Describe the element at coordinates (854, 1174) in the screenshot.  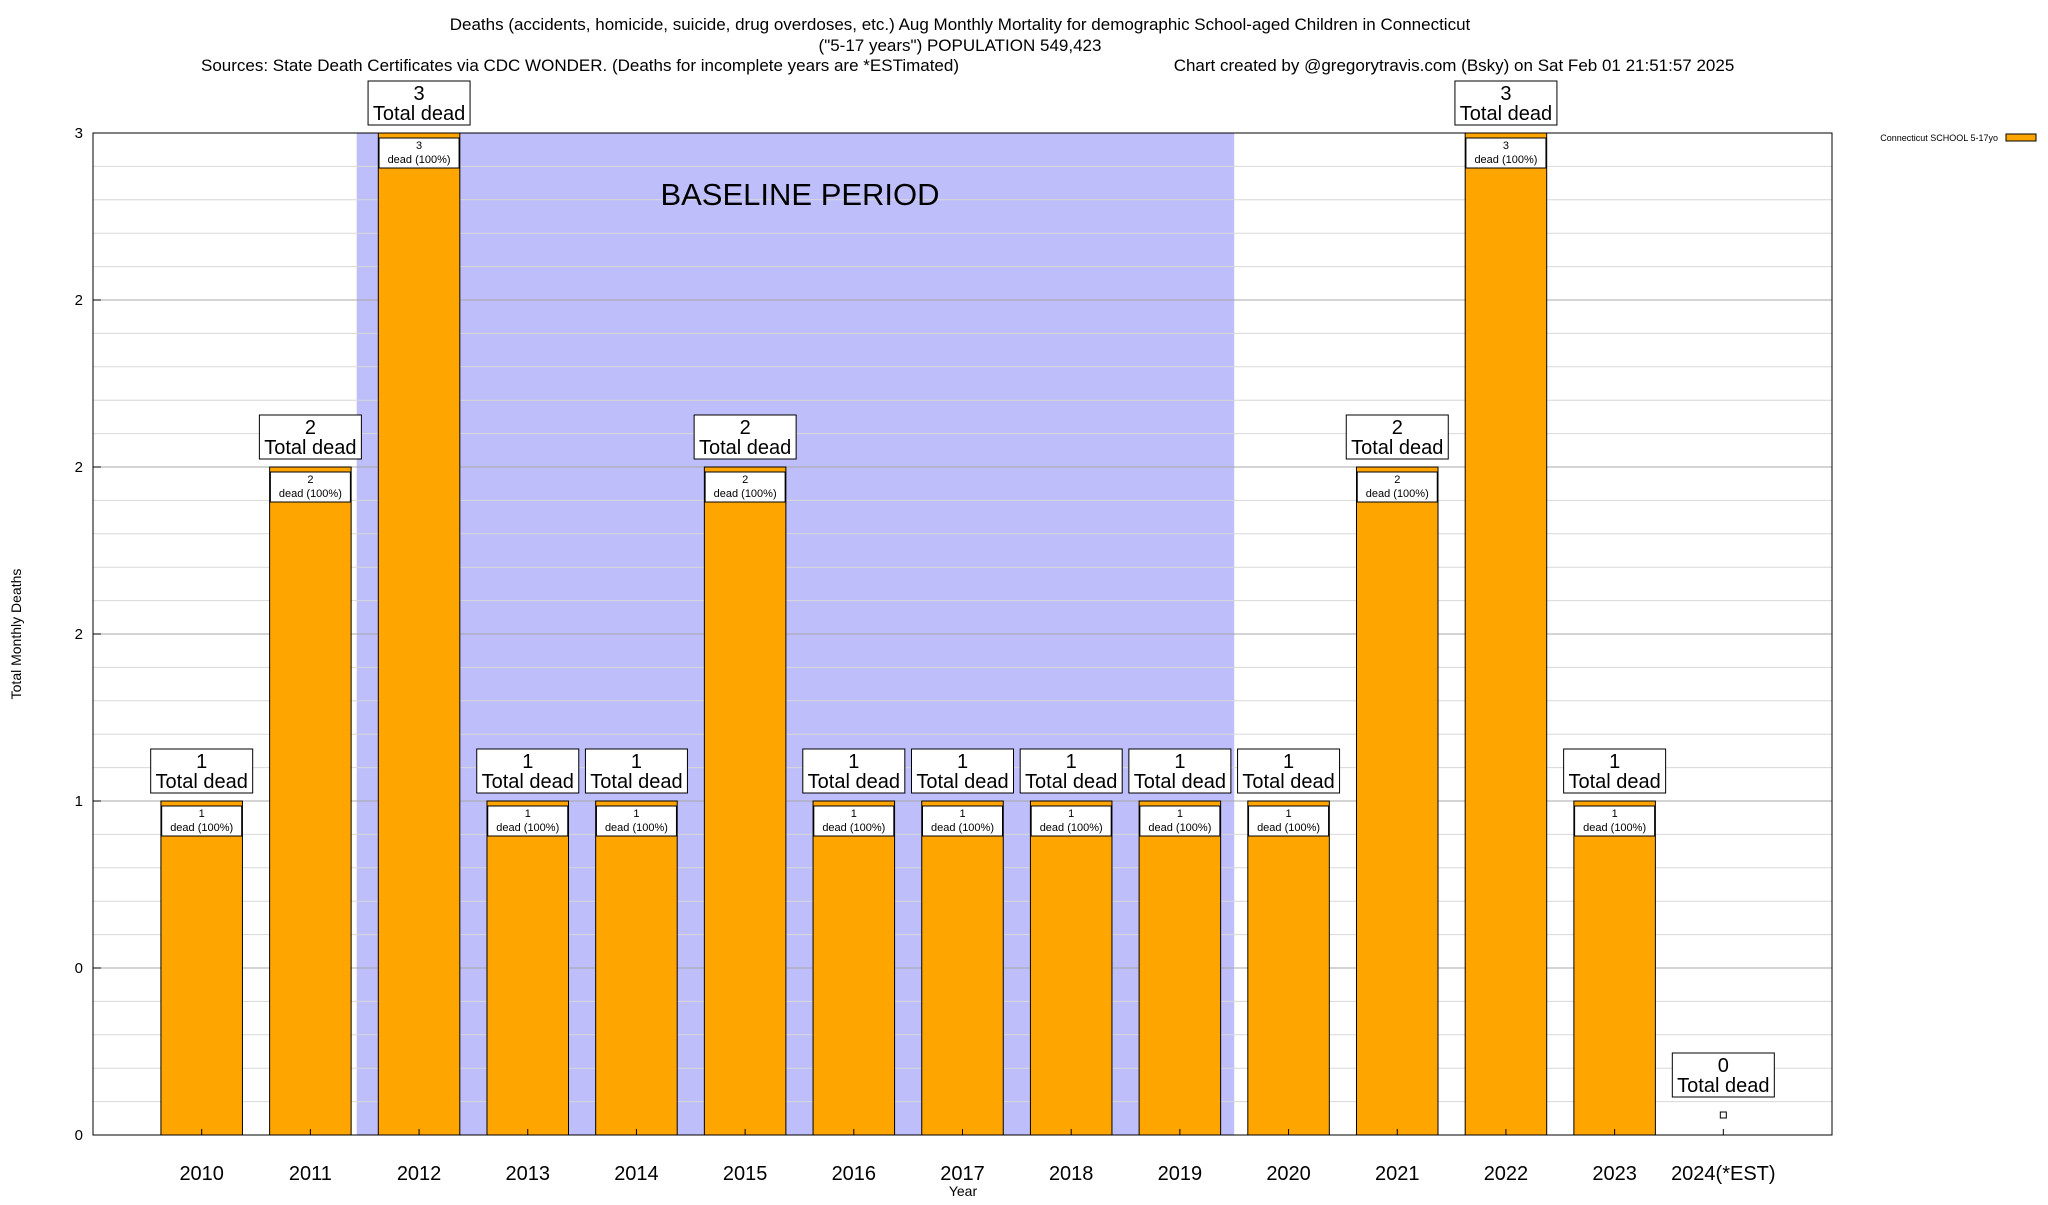
I see `x-tick-label: 2016` at that location.